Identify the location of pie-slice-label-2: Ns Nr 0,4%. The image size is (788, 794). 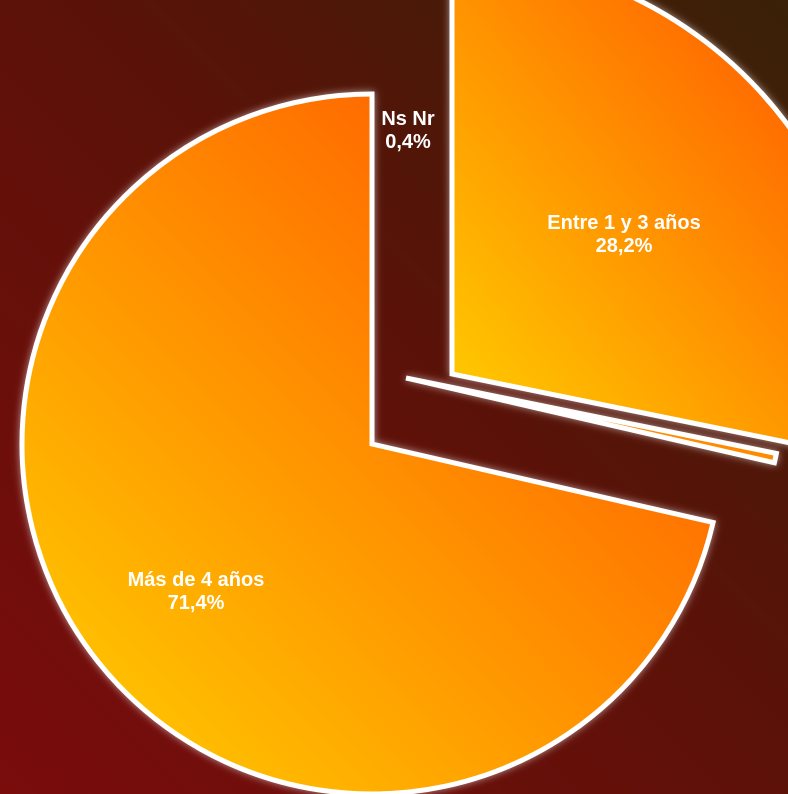
(408, 130).